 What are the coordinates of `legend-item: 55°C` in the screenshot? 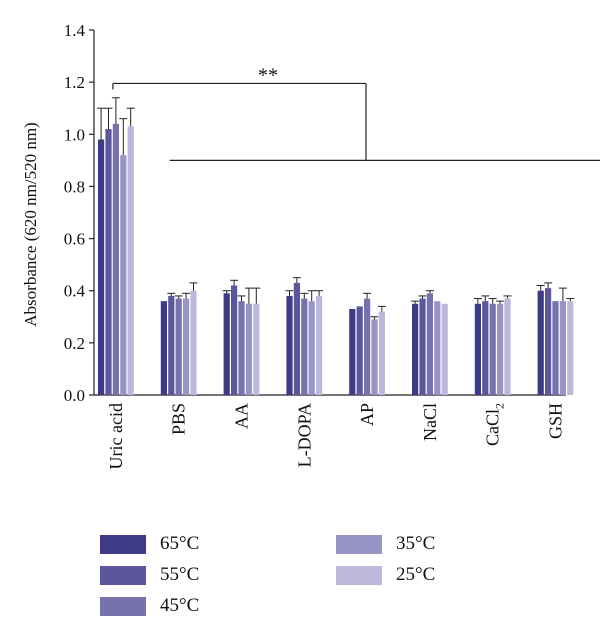 It's located at (149, 575).